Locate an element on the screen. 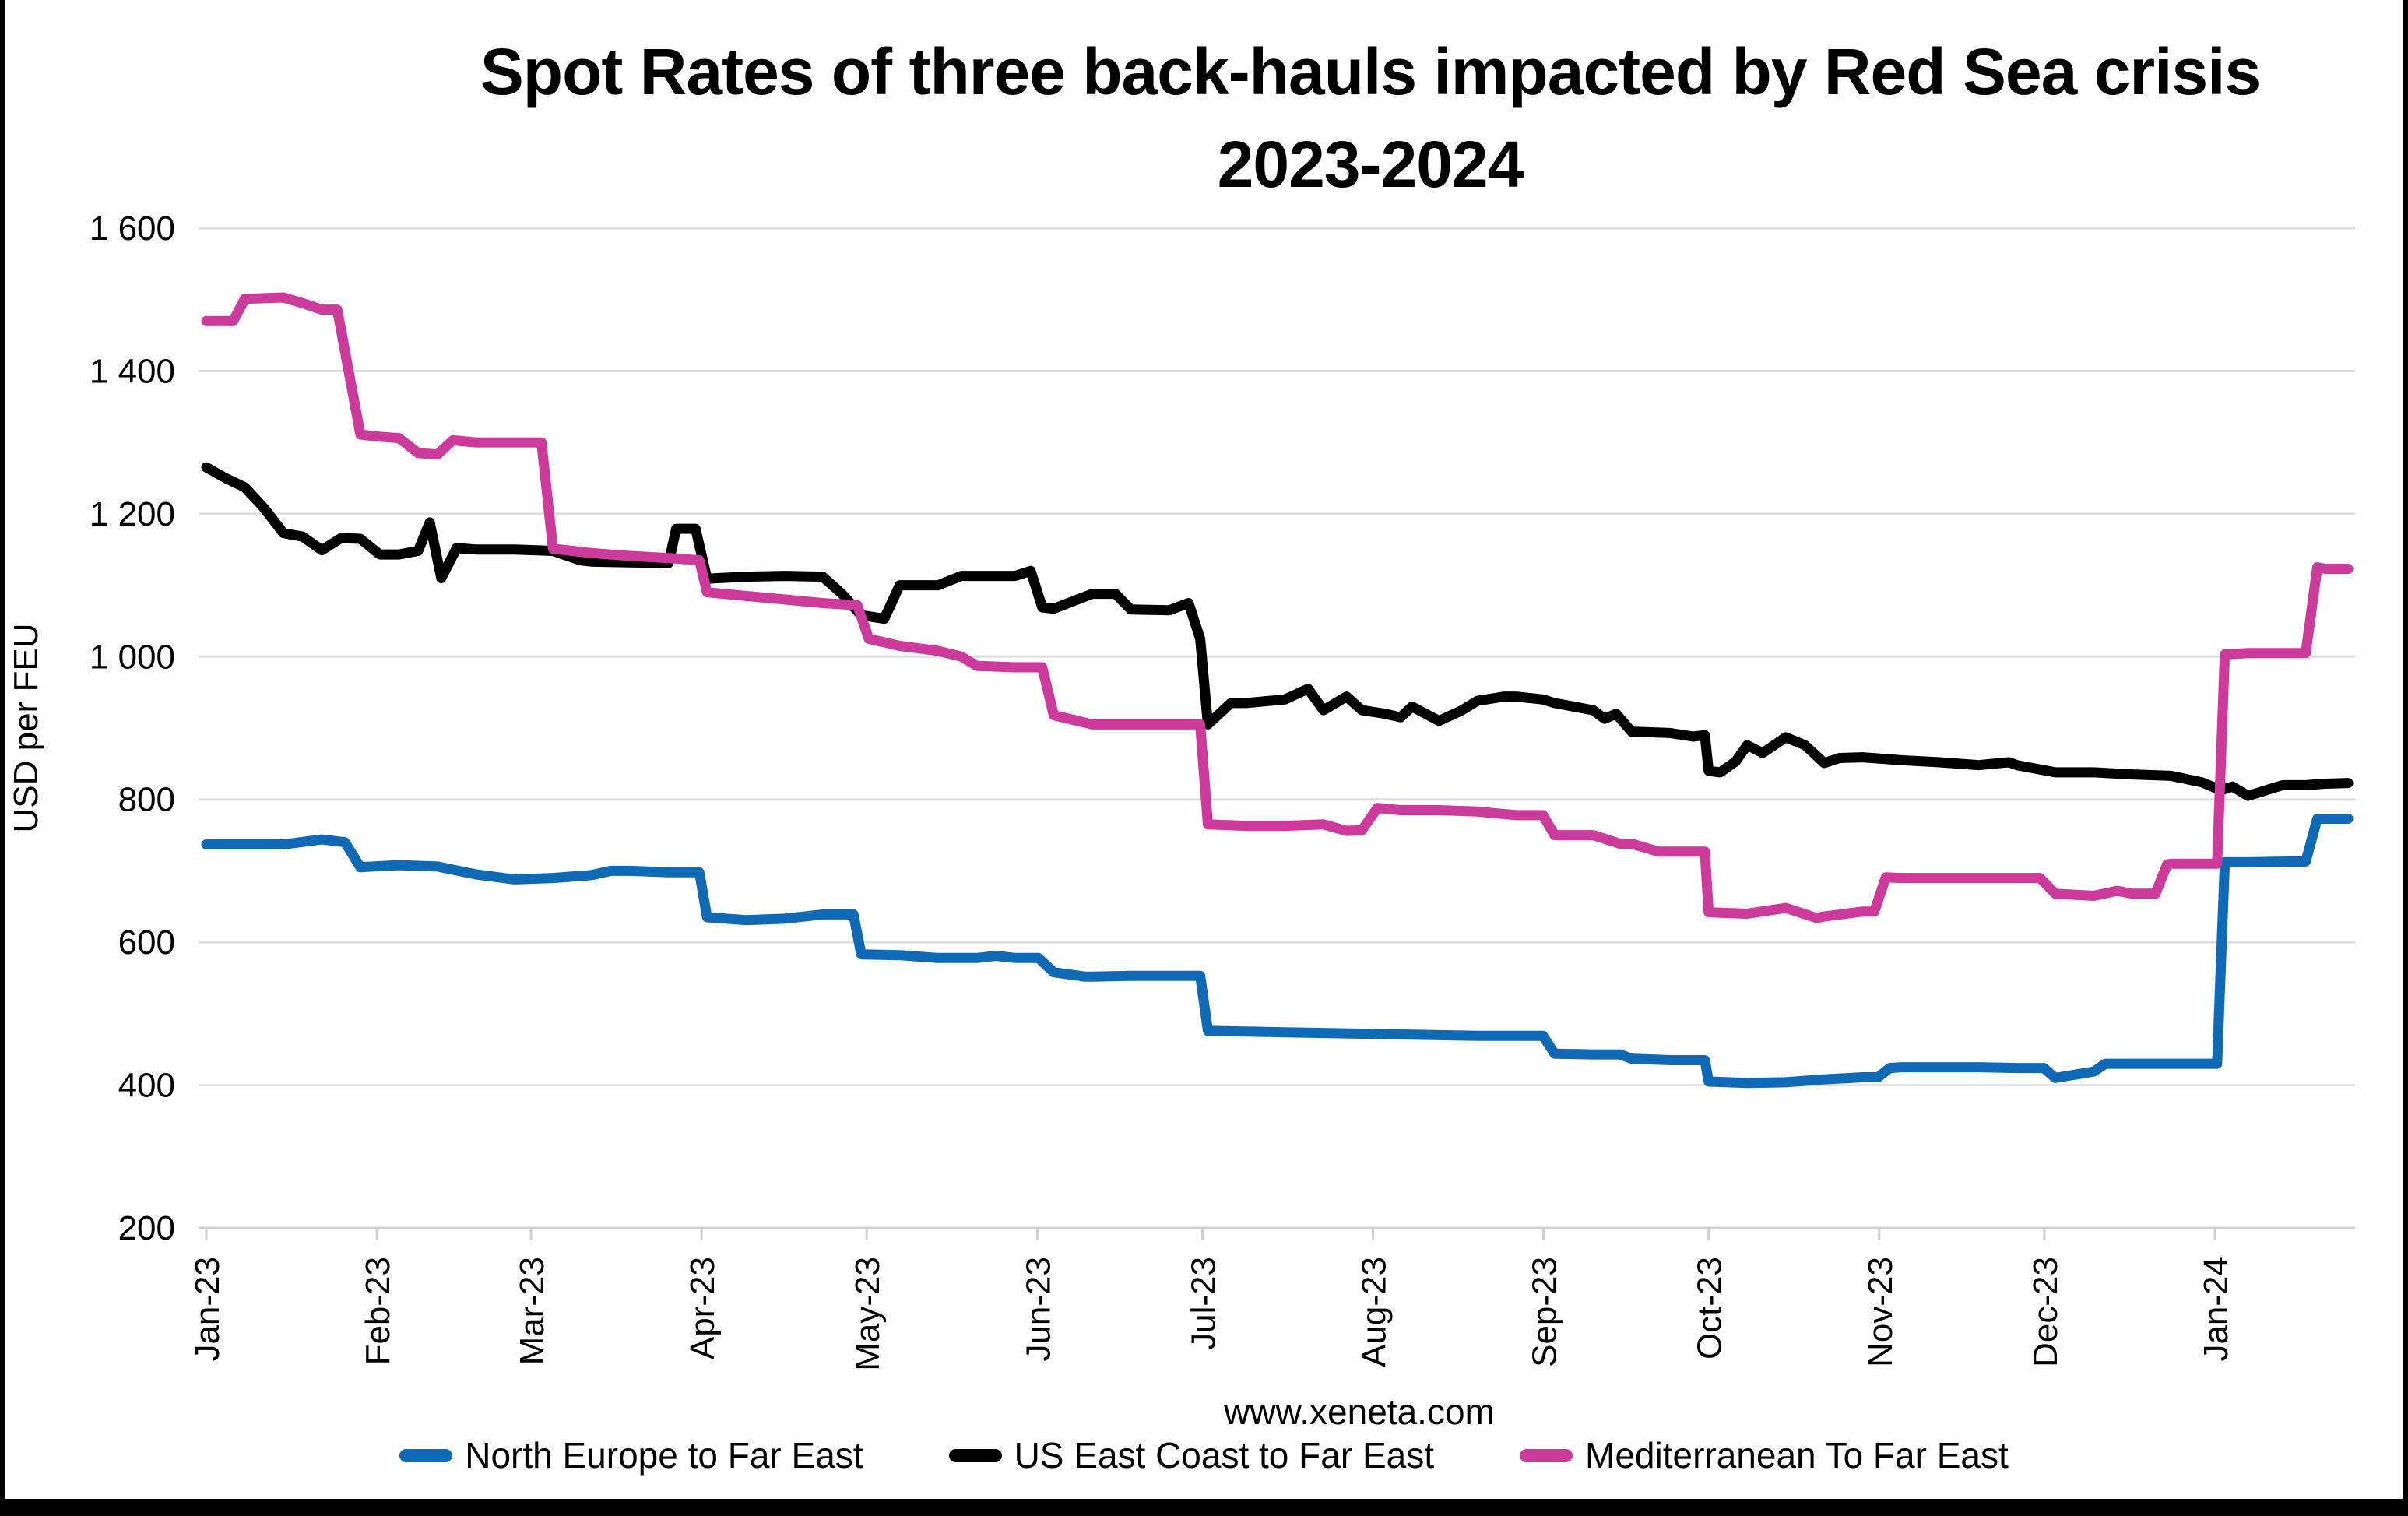  x-tick-label-Nov-23: Nov-23 is located at coordinates (1880, 1312).